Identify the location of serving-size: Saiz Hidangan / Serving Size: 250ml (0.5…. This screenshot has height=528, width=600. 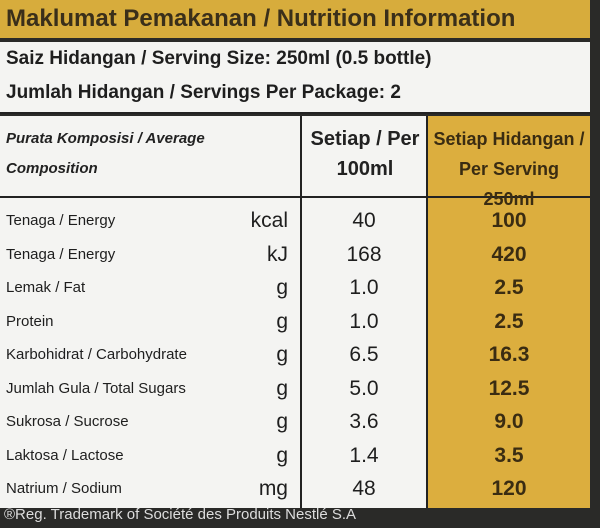
(219, 58).